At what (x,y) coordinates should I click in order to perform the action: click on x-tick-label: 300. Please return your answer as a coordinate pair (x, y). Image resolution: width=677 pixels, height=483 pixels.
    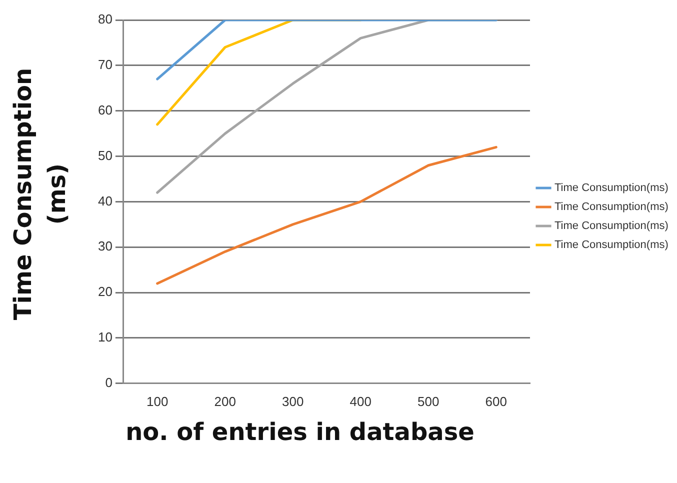
    Looking at the image, I should click on (293, 401).